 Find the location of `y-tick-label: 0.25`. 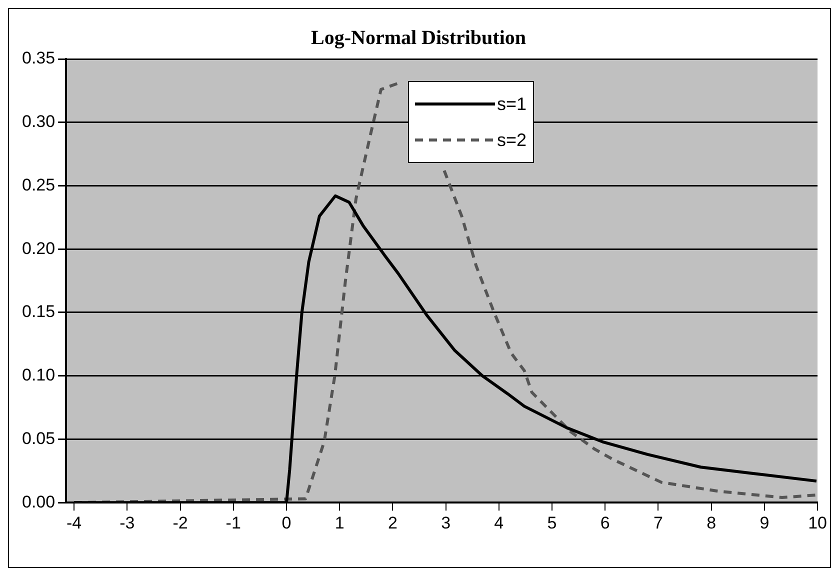

y-tick-label: 0.25 is located at coordinates (39, 184).